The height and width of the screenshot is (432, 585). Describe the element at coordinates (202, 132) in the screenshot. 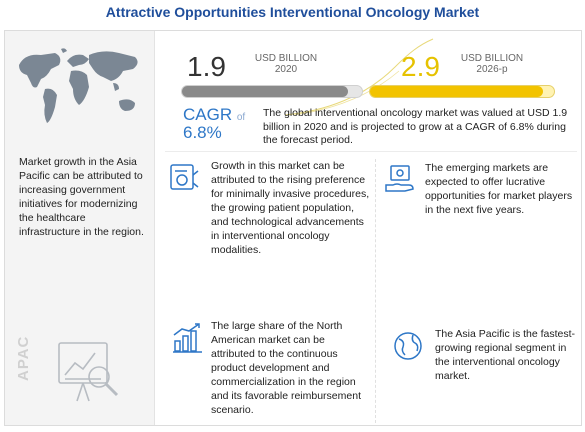

I see `cagr-value: 6.8%` at that location.